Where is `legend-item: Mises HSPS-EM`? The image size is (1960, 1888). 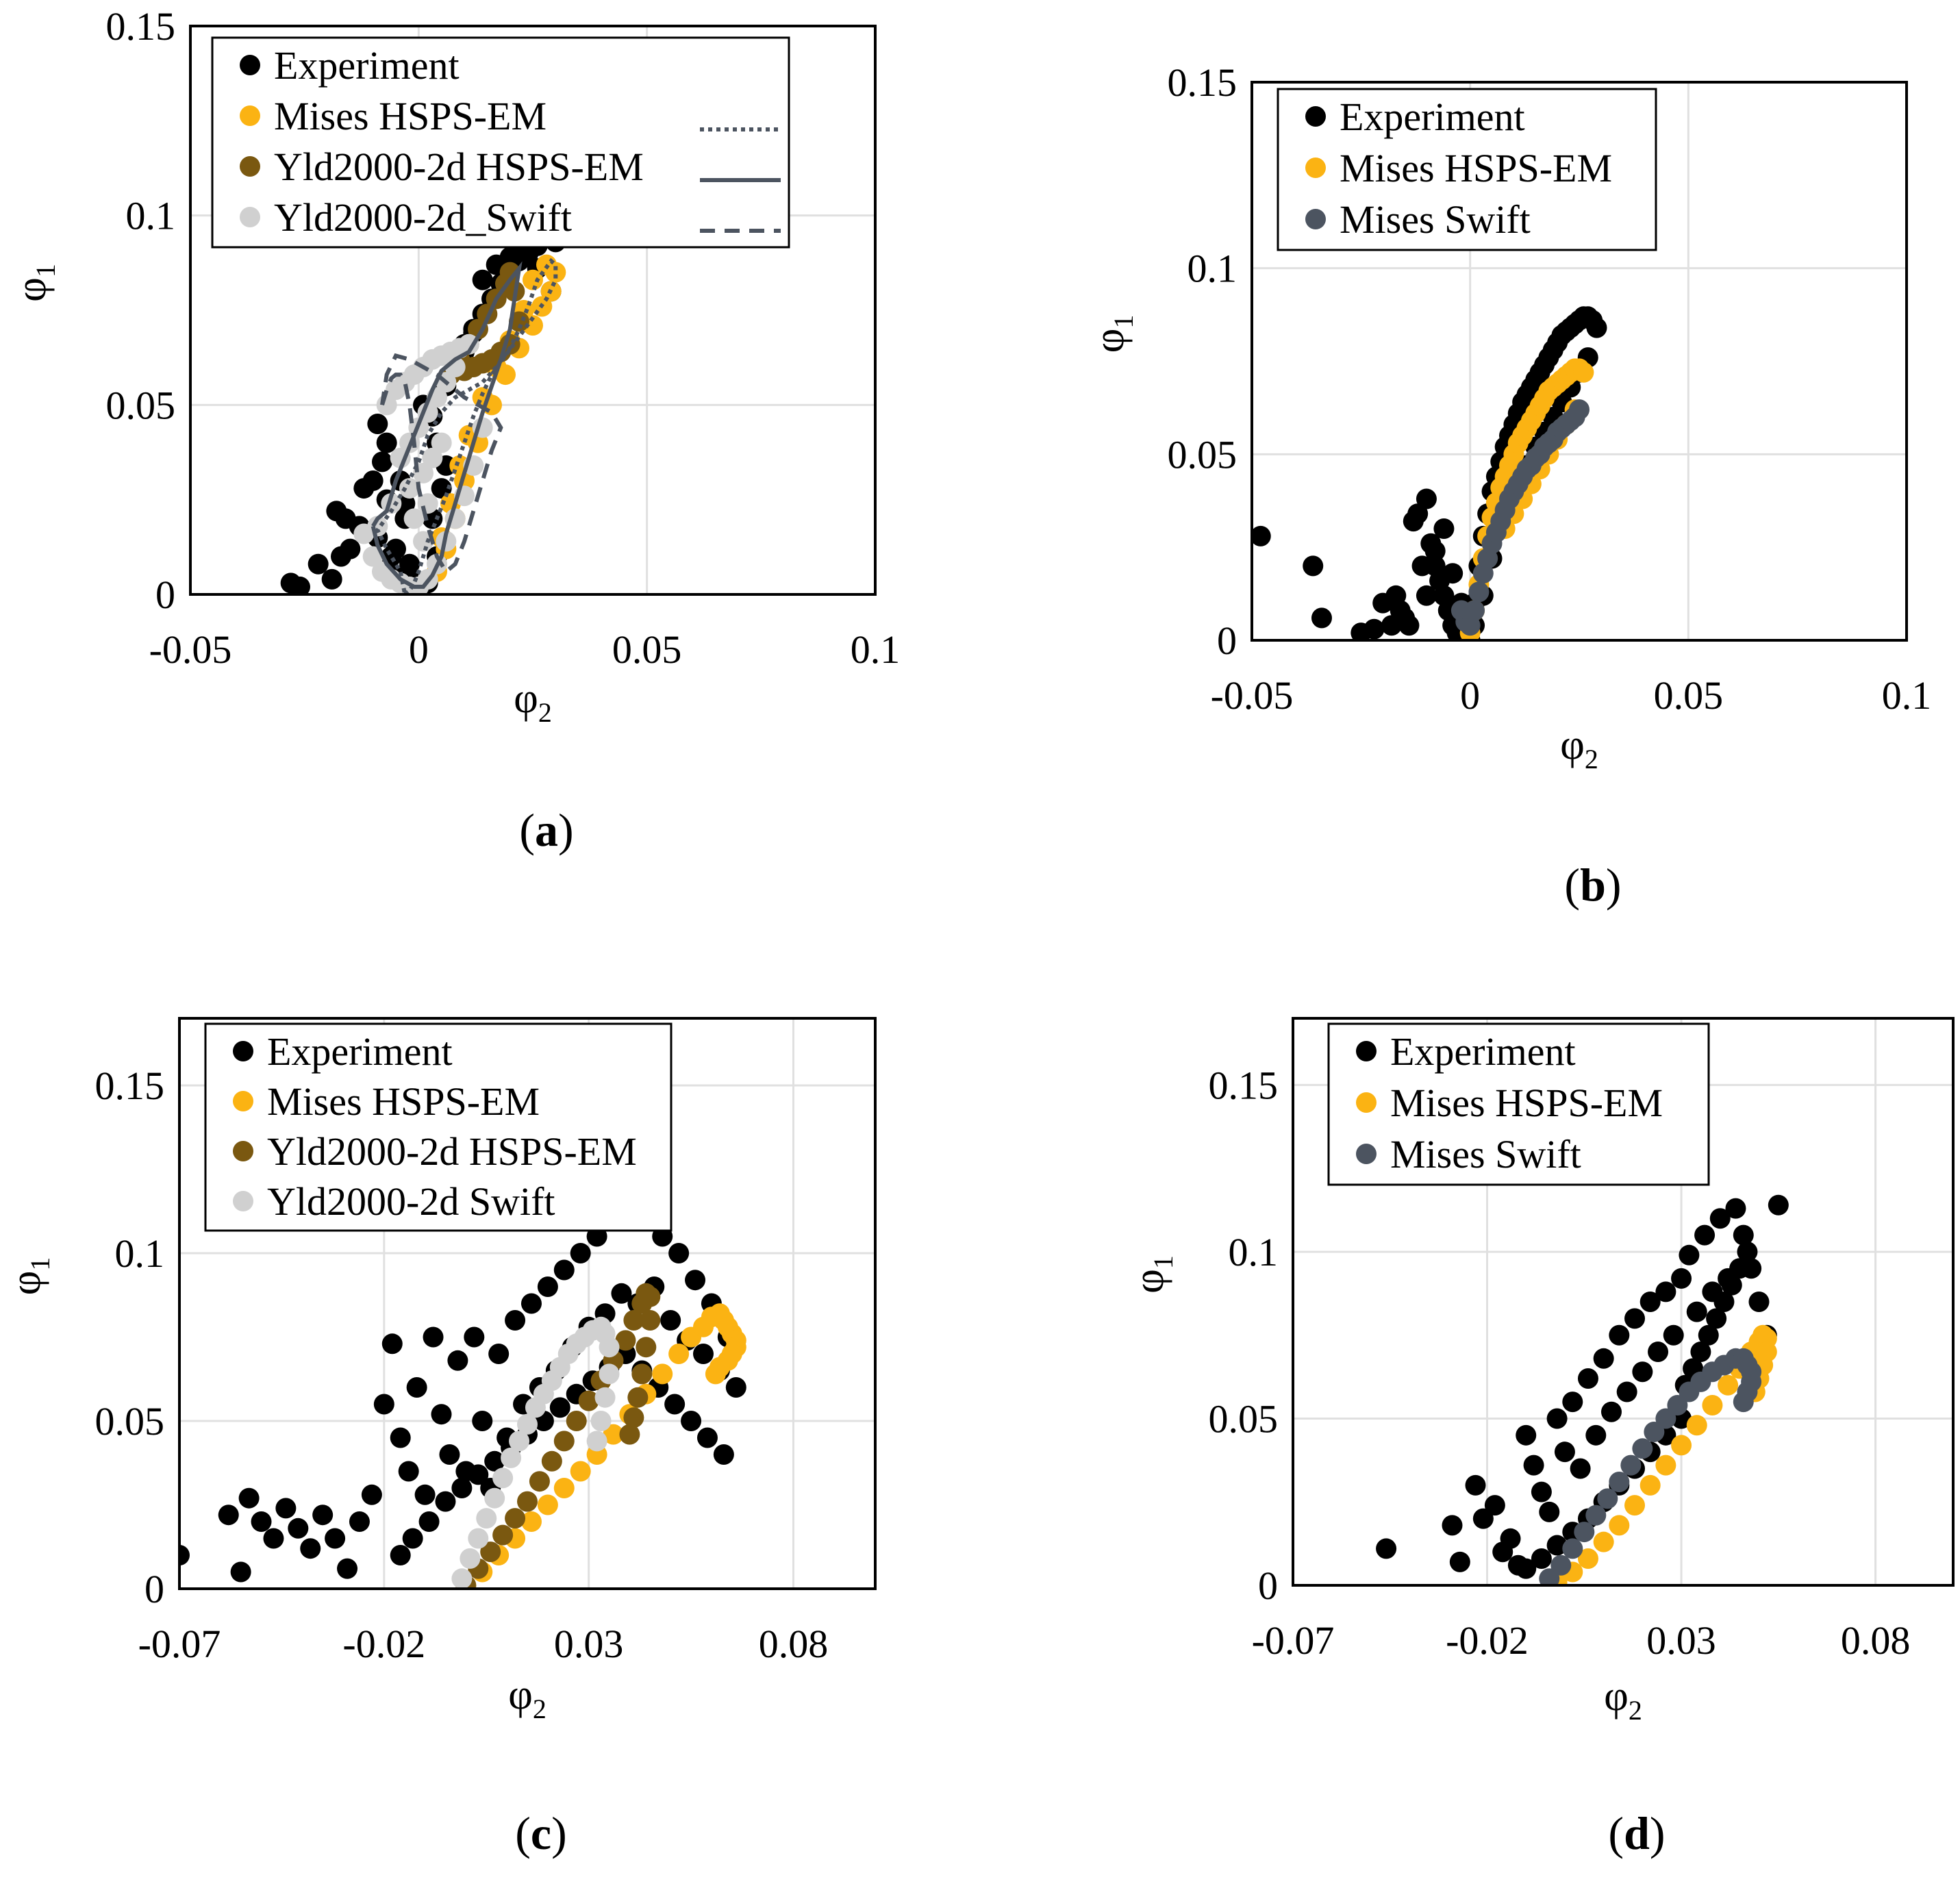 legend-item: Mises HSPS-EM is located at coordinates (1458, 168).